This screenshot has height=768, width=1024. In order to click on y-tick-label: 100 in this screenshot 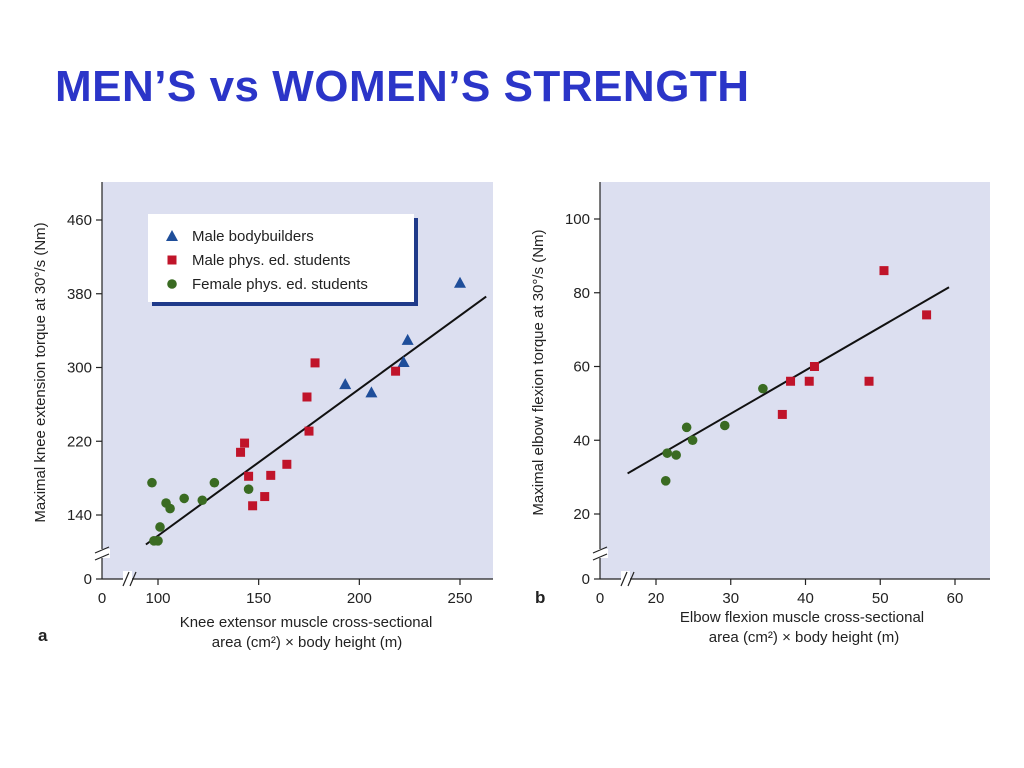, I will do `click(577, 219)`.